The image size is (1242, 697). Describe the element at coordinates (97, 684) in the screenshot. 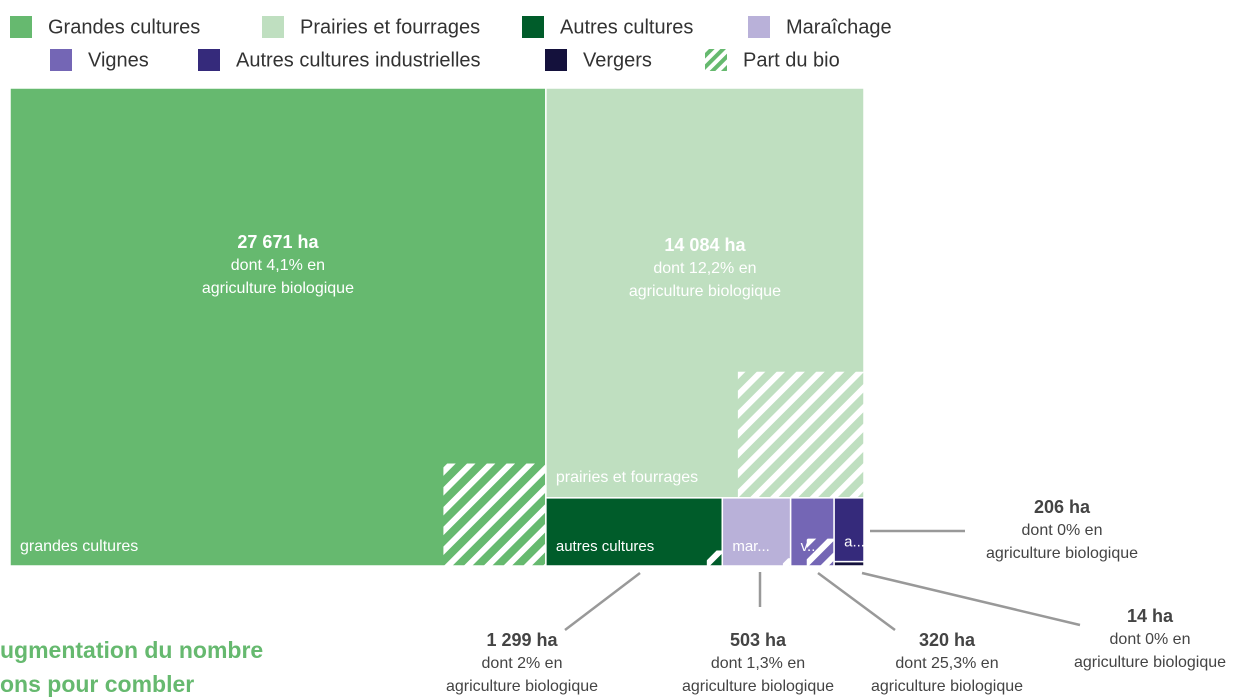

I see `page-text: ons pour combler` at that location.